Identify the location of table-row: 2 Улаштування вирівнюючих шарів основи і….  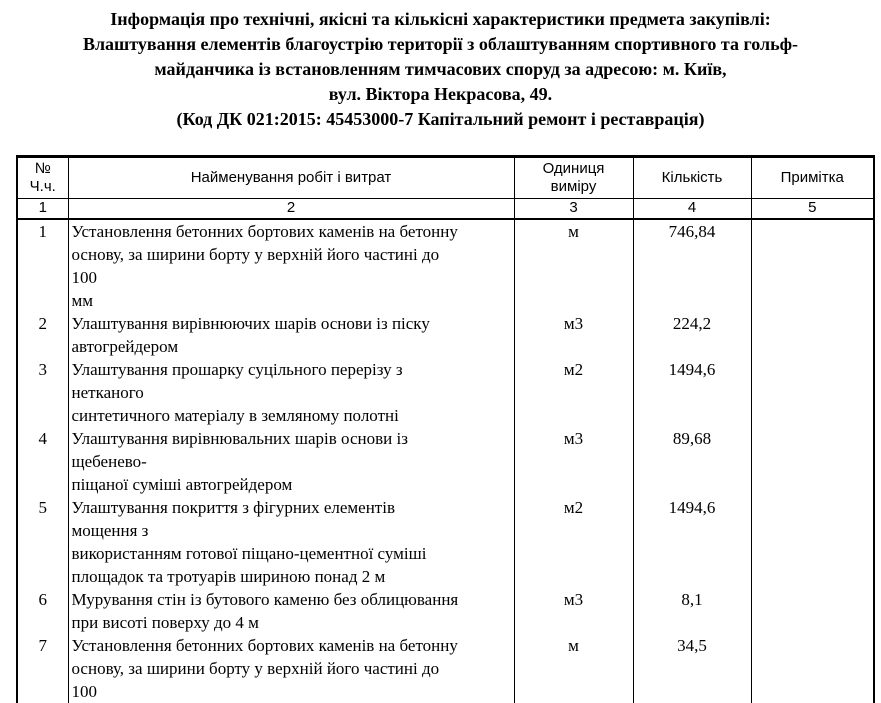
(445, 334).